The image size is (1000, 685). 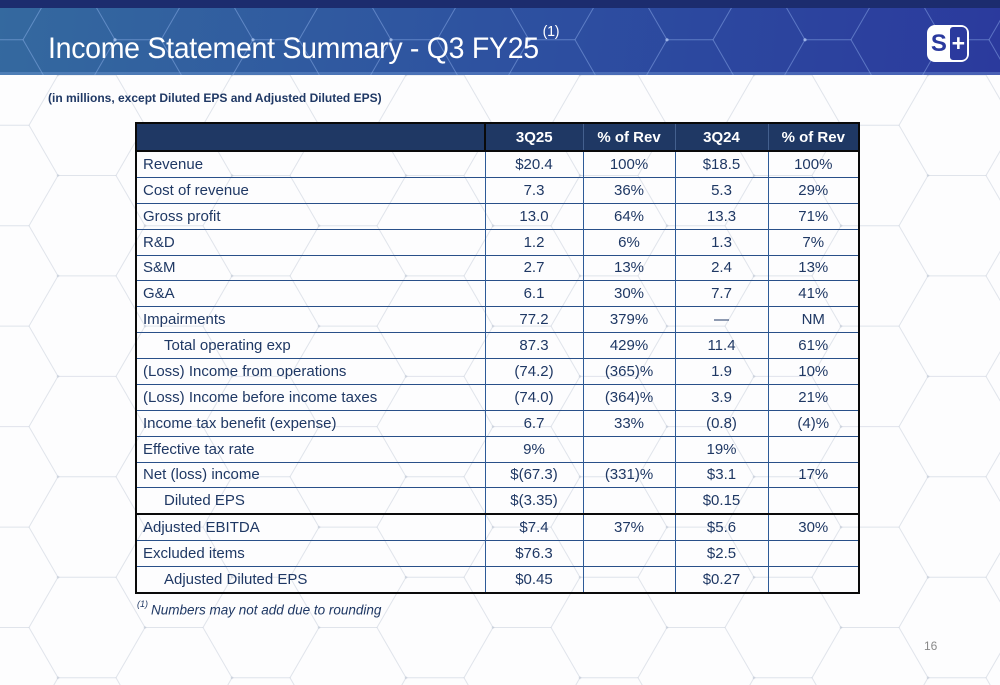 What do you see at coordinates (721, 137) in the screenshot?
I see `column-header: 3Q24` at bounding box center [721, 137].